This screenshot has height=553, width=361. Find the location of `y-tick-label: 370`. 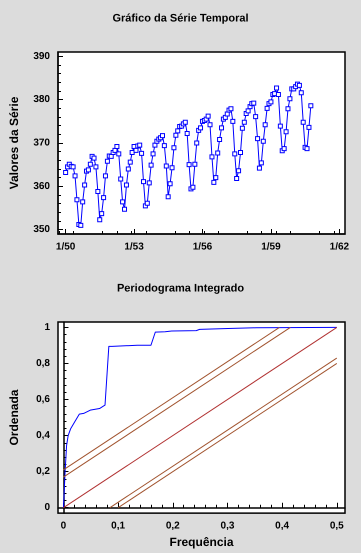

y-tick-label: 370 is located at coordinates (41, 143).